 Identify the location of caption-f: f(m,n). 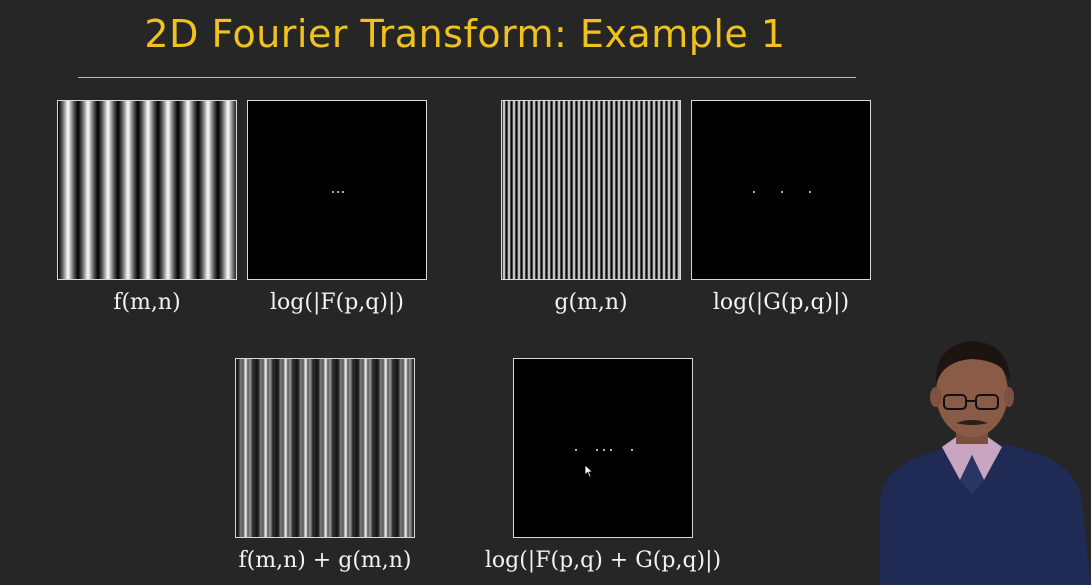
(147, 302).